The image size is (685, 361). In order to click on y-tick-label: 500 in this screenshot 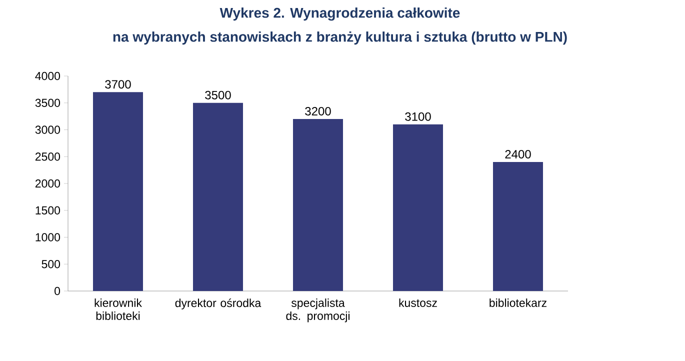, I will do `click(51, 264)`.